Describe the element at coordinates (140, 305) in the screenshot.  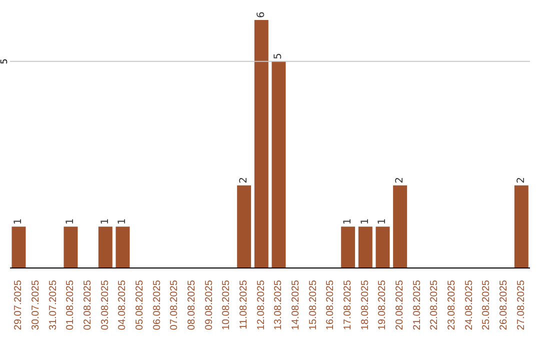
I see `x-tick-label: 05.08.2025` at that location.